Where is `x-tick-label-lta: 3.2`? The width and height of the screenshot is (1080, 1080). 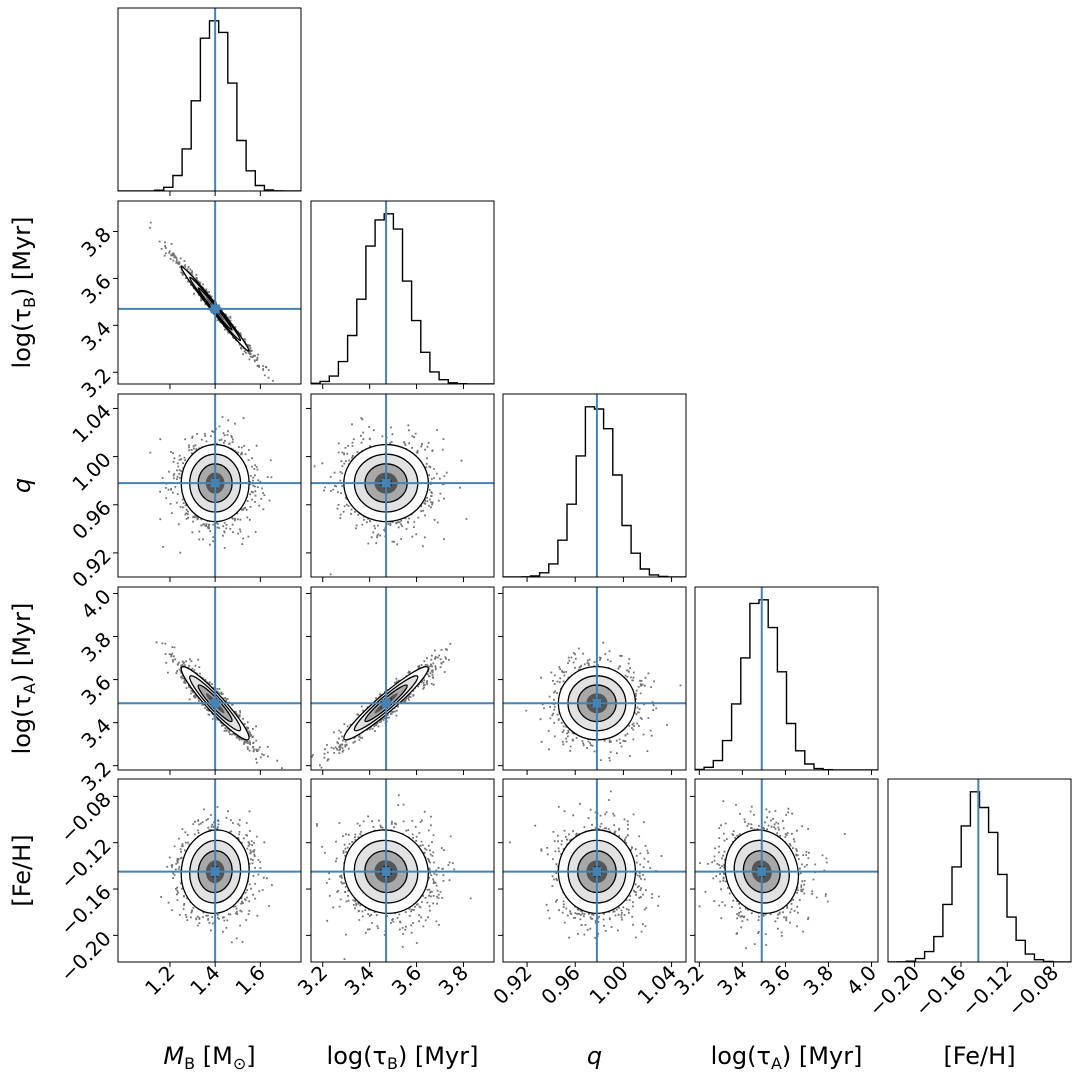 x-tick-label-lta: 3.2 is located at coordinates (688, 980).